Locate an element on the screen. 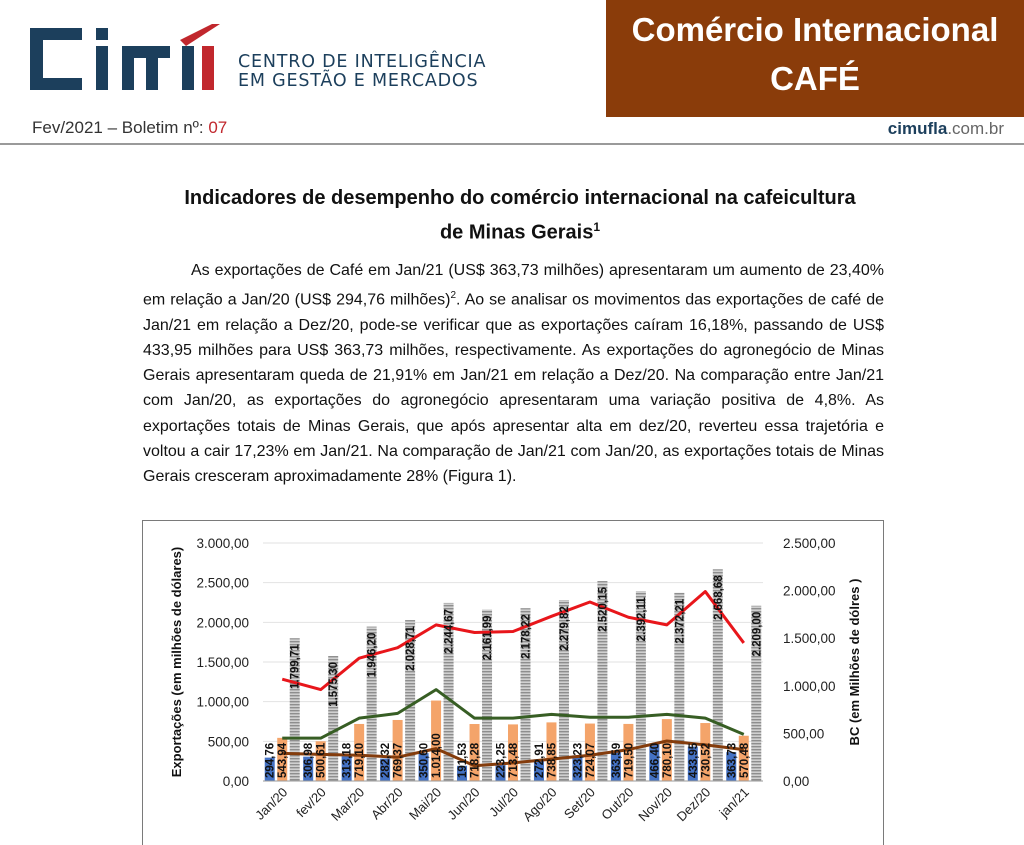 The width and height of the screenshot is (1024, 845). bar-data-label: 2.209,00 is located at coordinates (757, 634).